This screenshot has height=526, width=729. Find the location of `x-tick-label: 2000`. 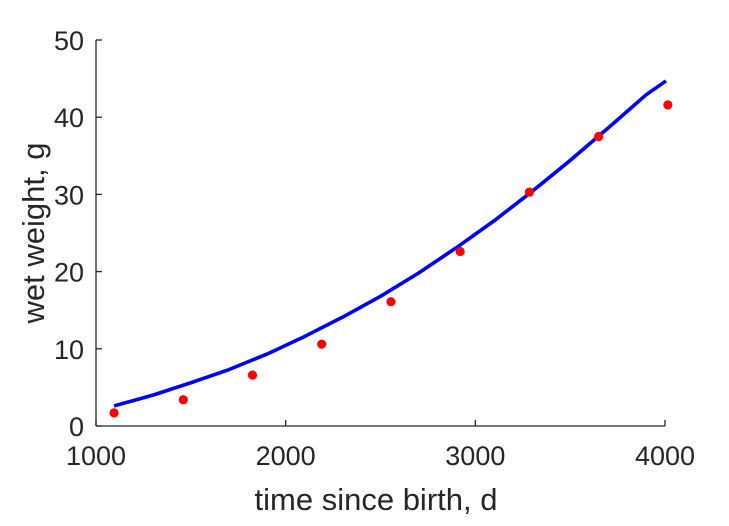

x-tick-label: 2000 is located at coordinates (286, 456).